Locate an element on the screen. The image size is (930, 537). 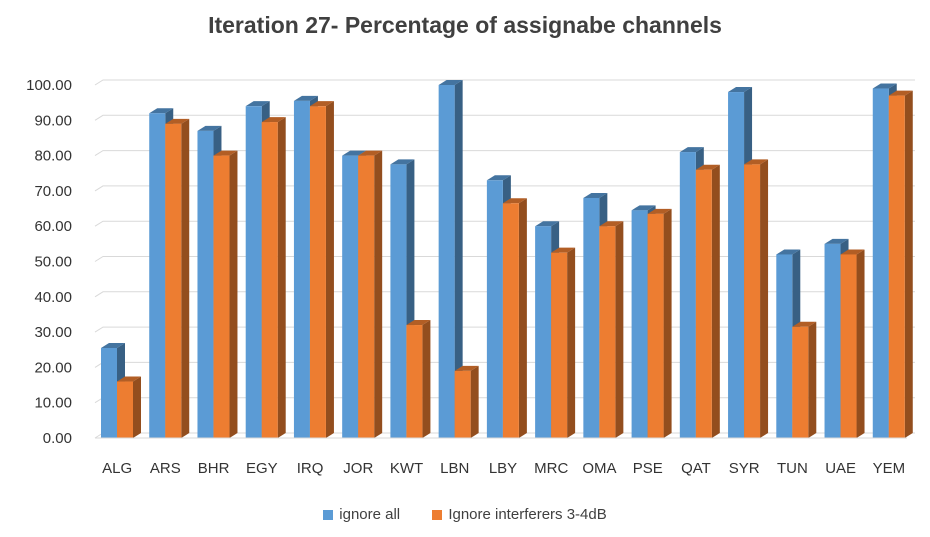
x-tick-label: BHR is located at coordinates (214, 468).